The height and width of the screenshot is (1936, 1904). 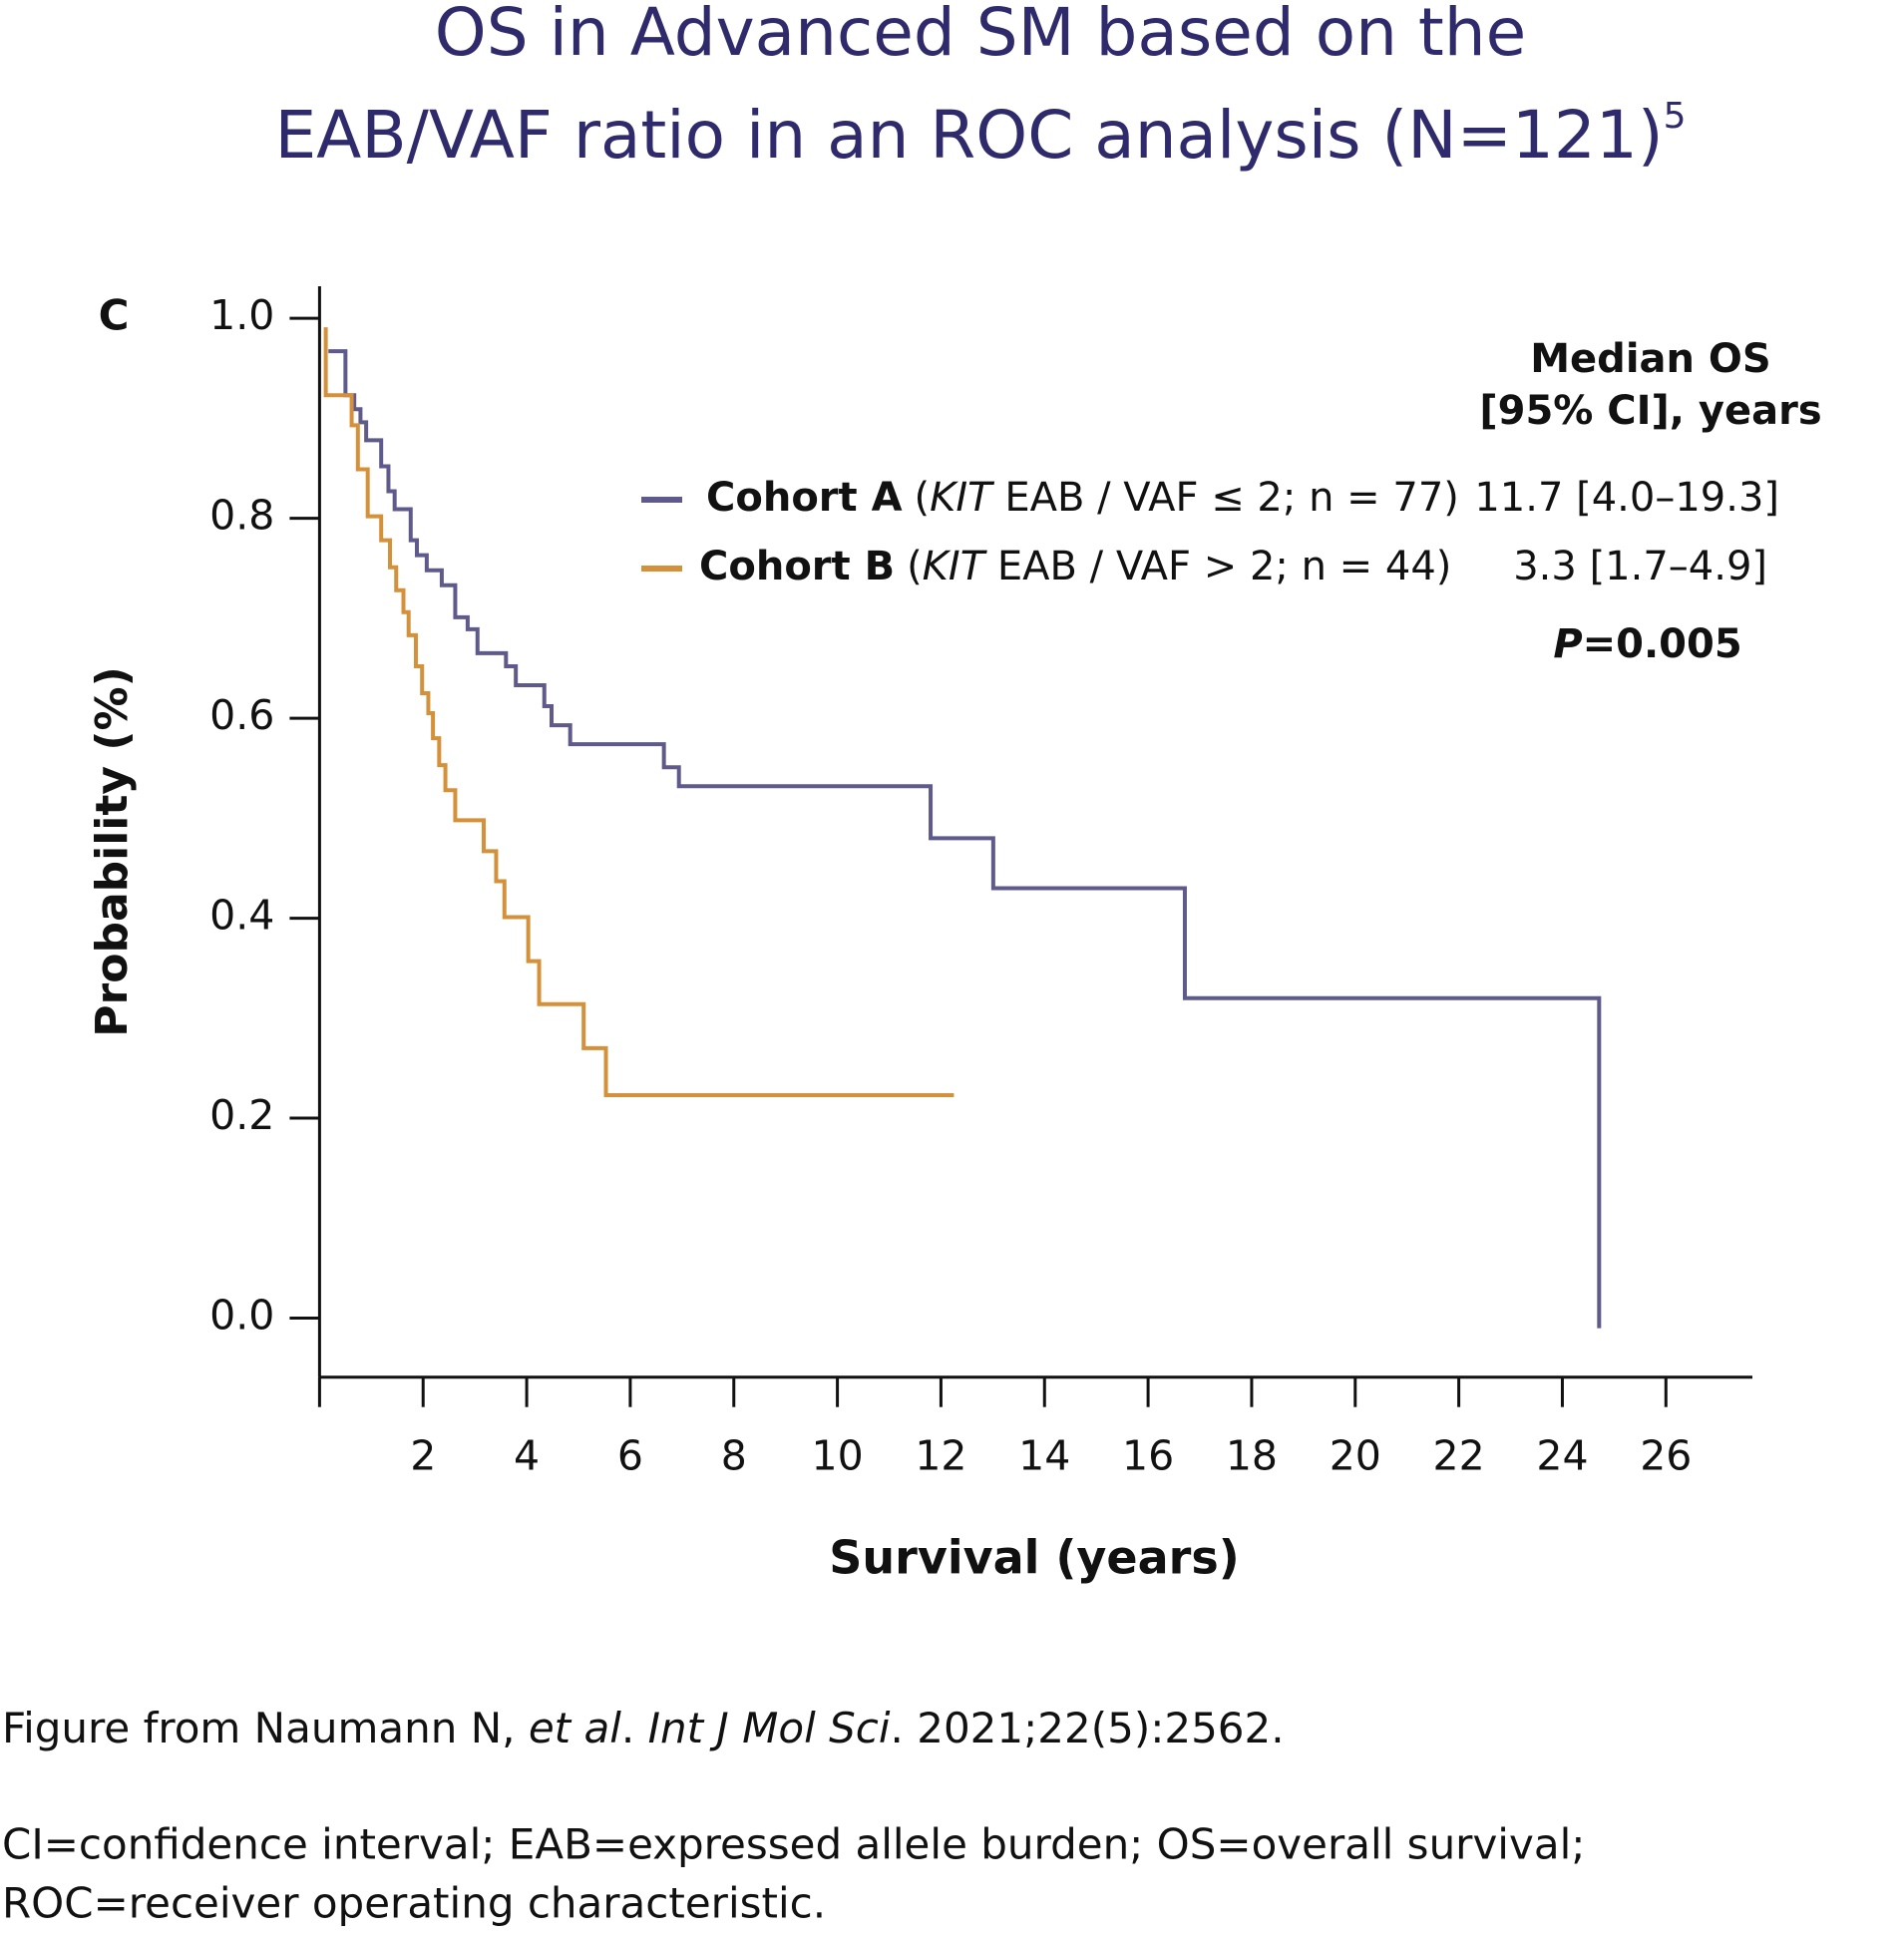 I want to click on x-tick-label: 18, so click(x=1252, y=1456).